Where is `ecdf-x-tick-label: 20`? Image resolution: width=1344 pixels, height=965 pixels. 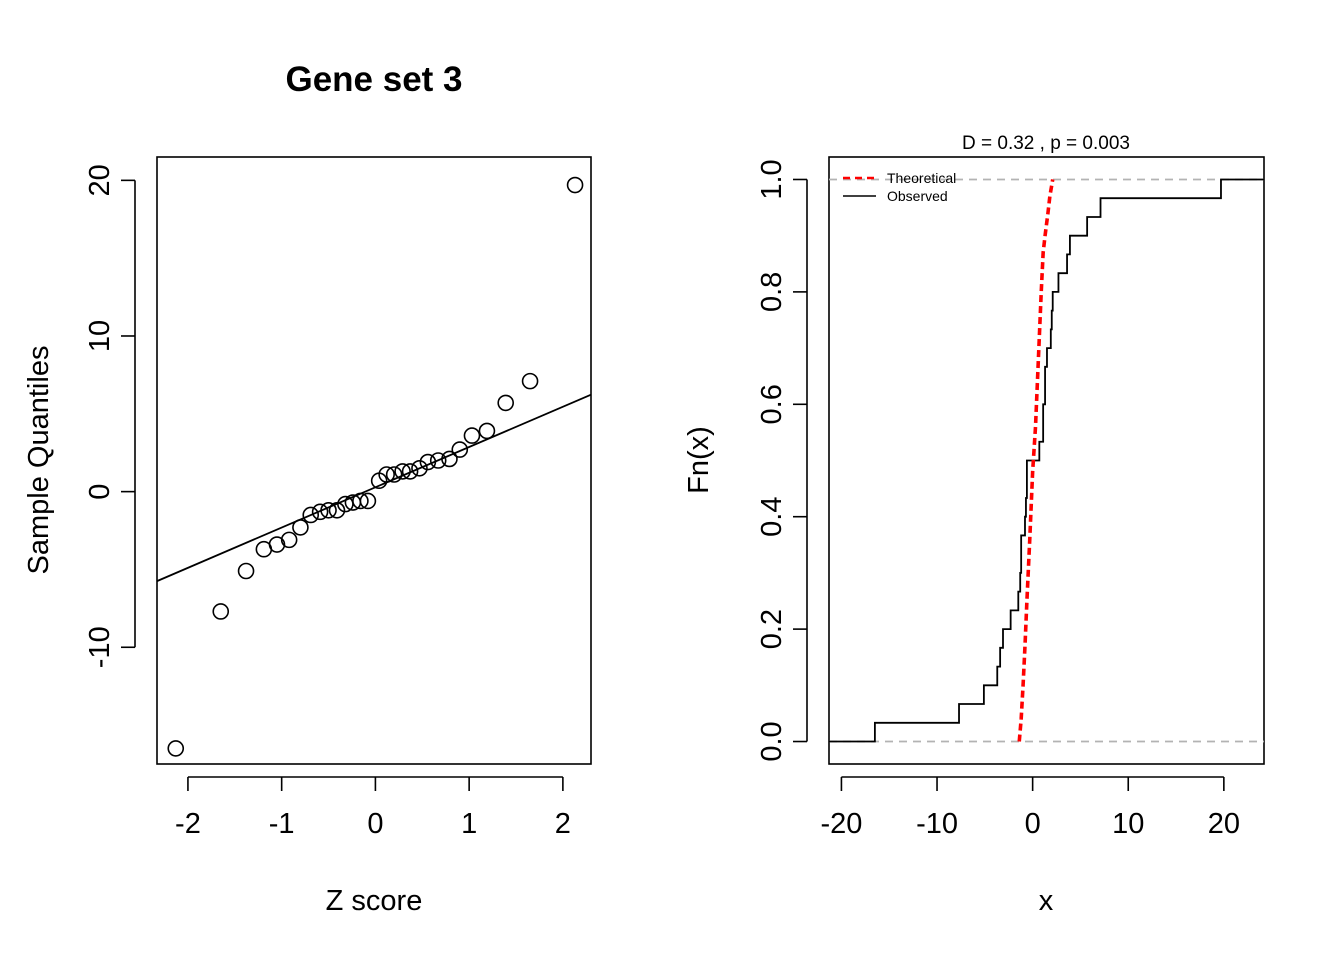
ecdf-x-tick-label: 20 is located at coordinates (1224, 824).